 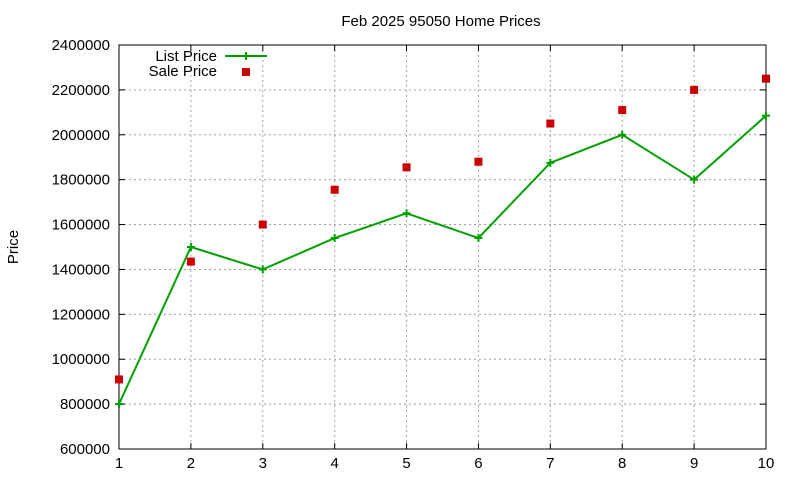 What do you see at coordinates (550, 463) in the screenshot?
I see `x-tick-label: 7` at bounding box center [550, 463].